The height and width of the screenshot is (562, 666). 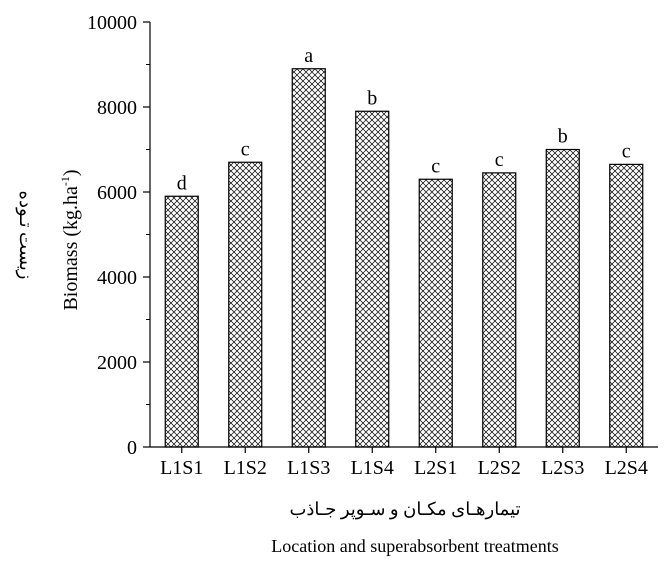 I want to click on bar-l1s1, so click(x=181, y=321).